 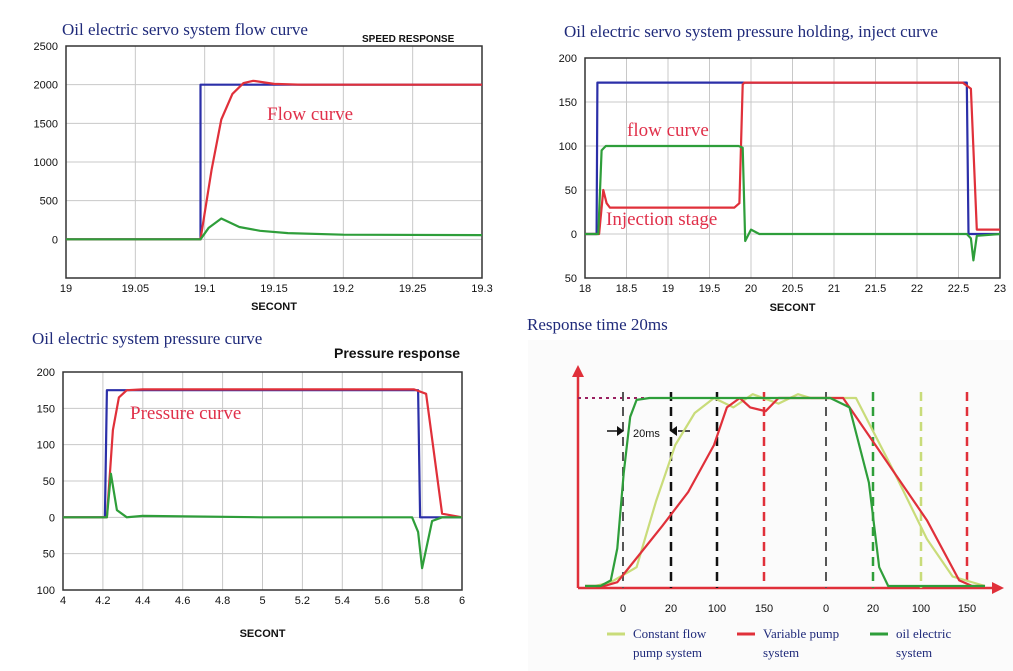 What do you see at coordinates (709, 289) in the screenshot?
I see `x-tick-label: 19.5` at bounding box center [709, 289].